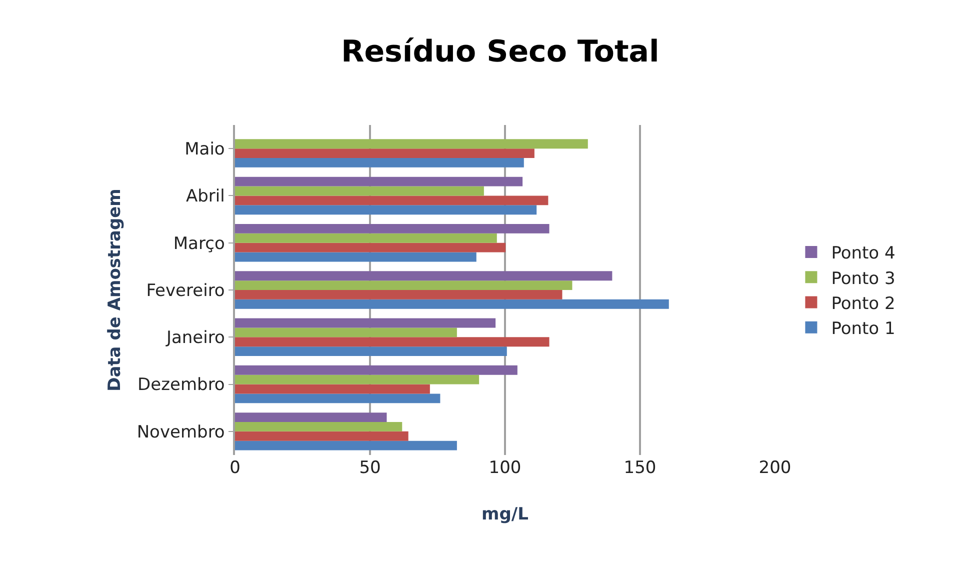 The height and width of the screenshot is (581, 962). What do you see at coordinates (235, 468) in the screenshot?
I see `x-tick-label: 0` at bounding box center [235, 468].